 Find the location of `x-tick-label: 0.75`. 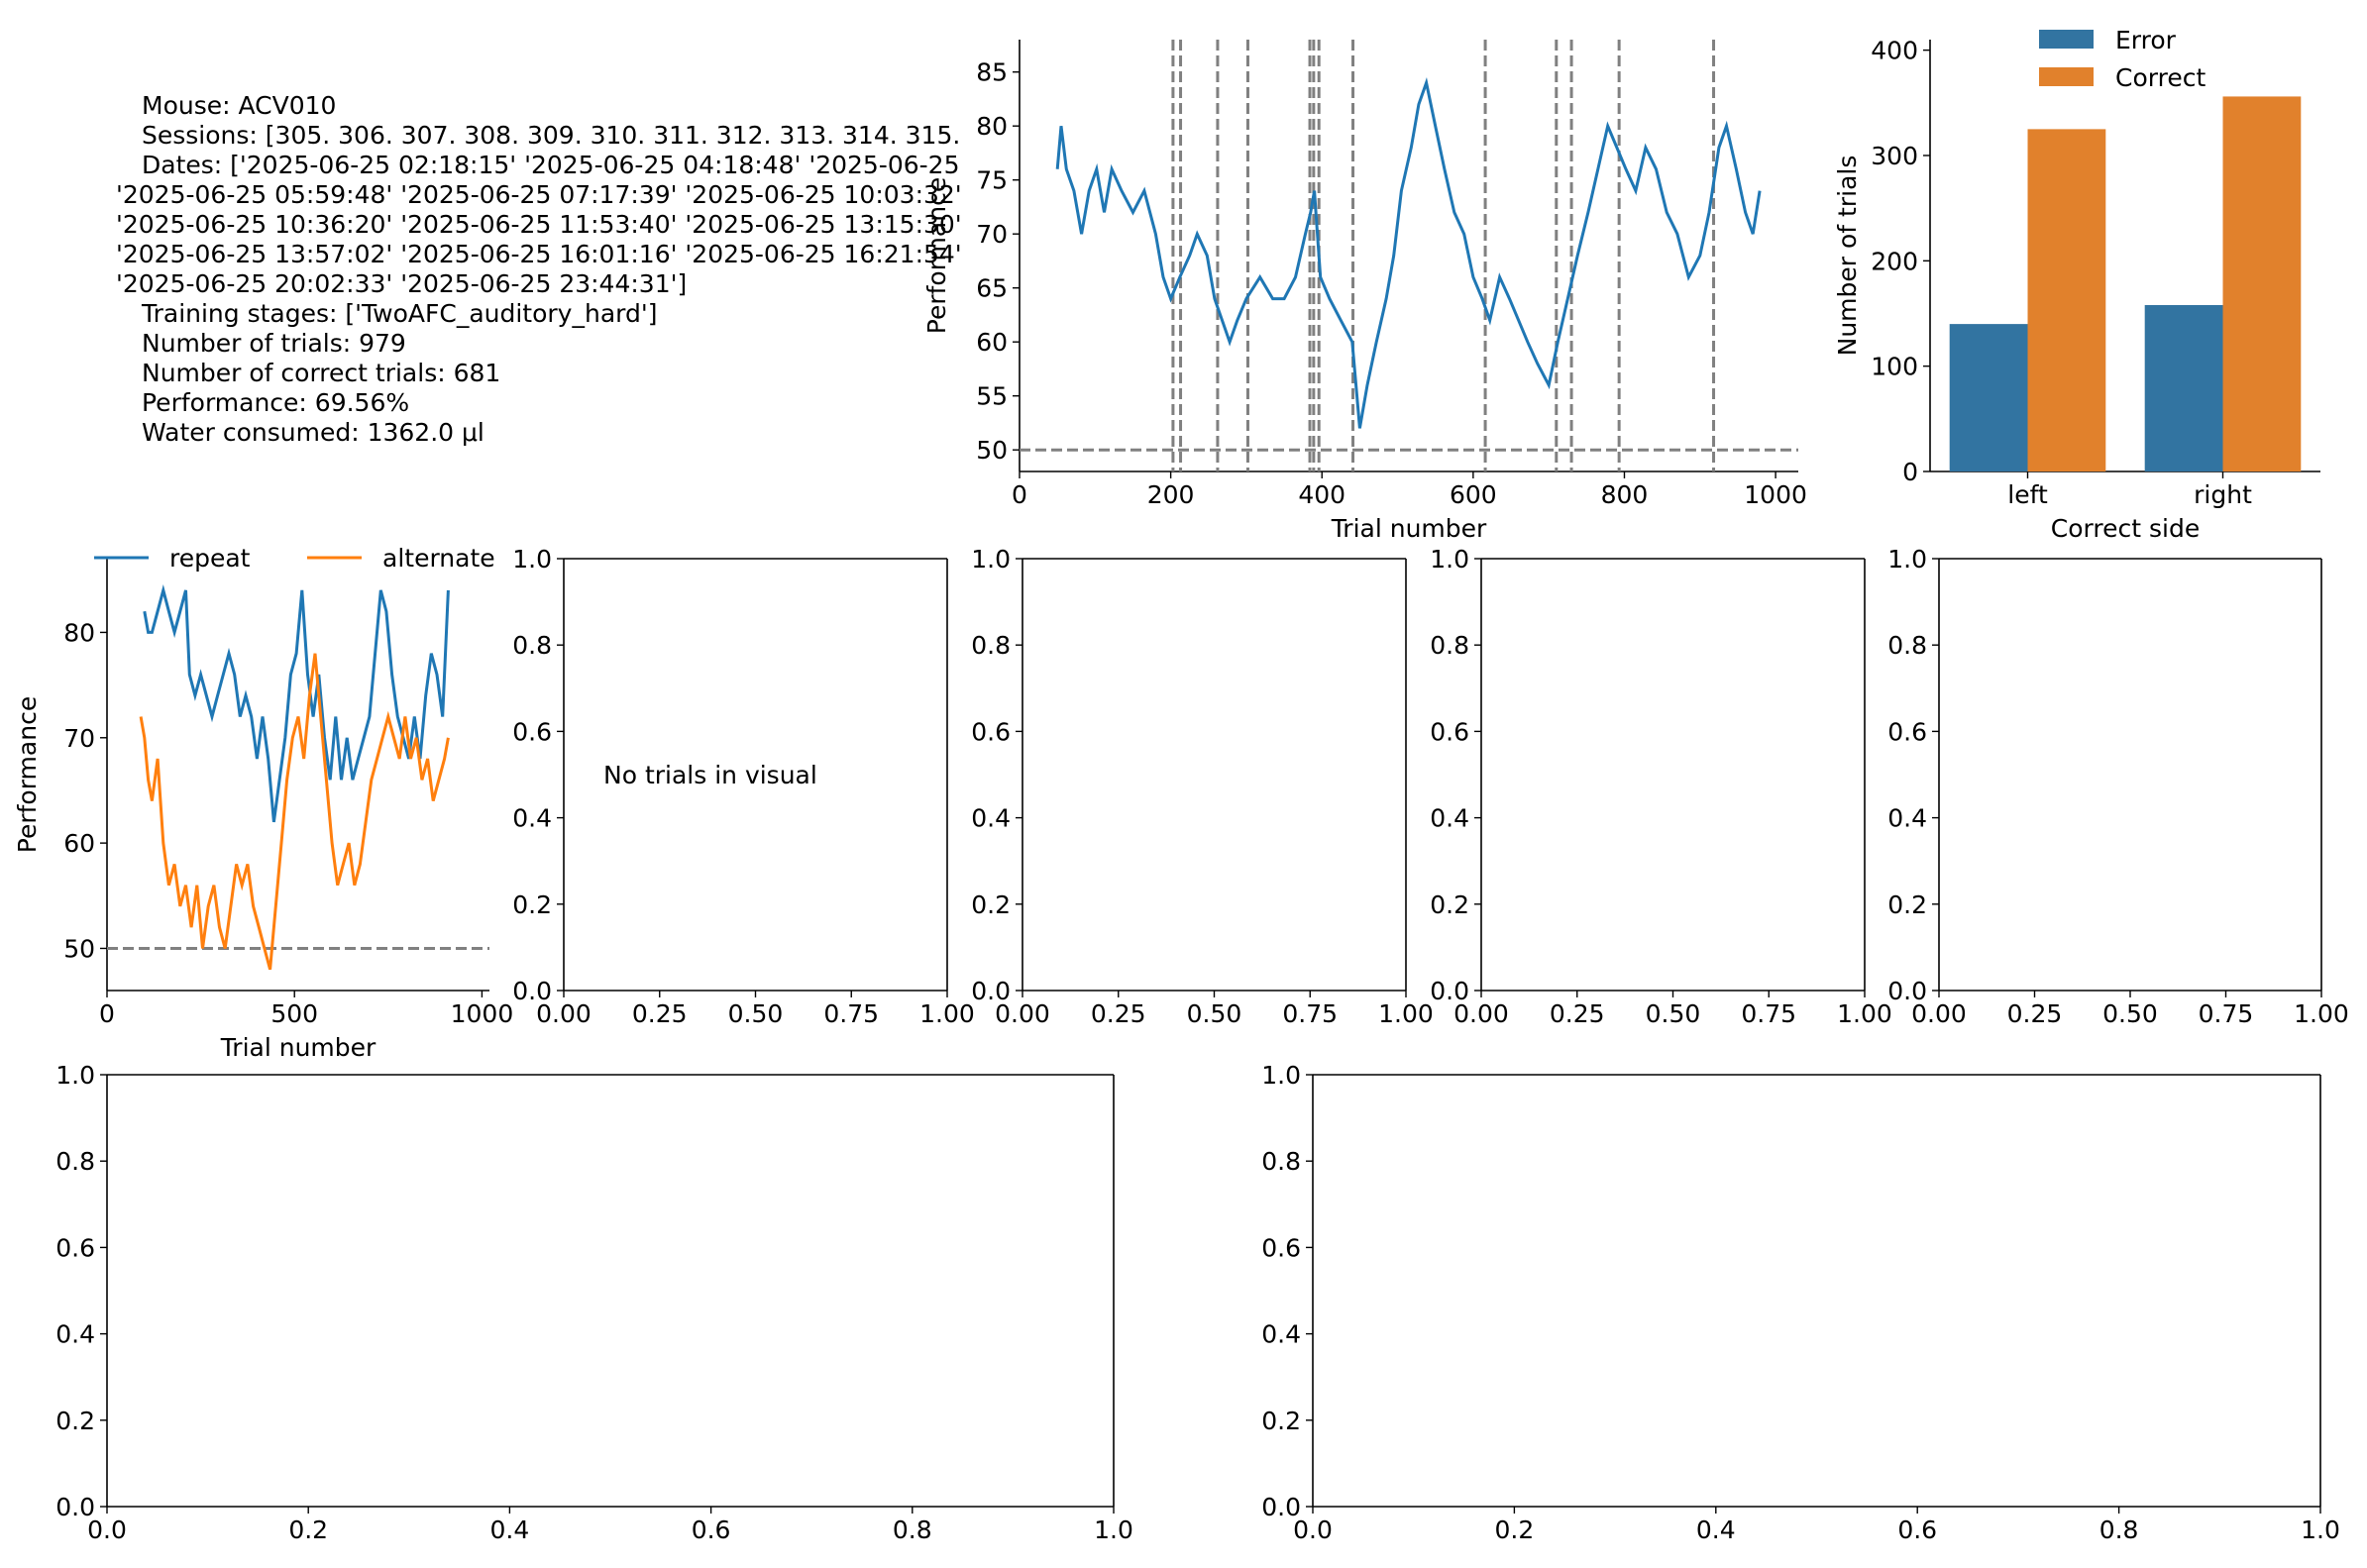

x-tick-label: 0.75 is located at coordinates (1768, 1014).